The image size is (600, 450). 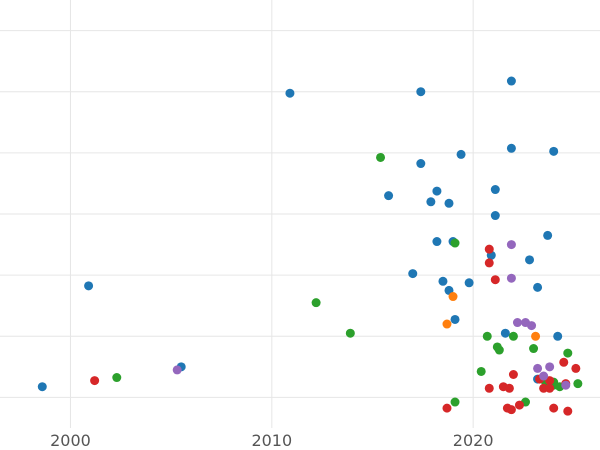 I want to click on x-tick-label-2010: 2010, so click(x=271, y=440).